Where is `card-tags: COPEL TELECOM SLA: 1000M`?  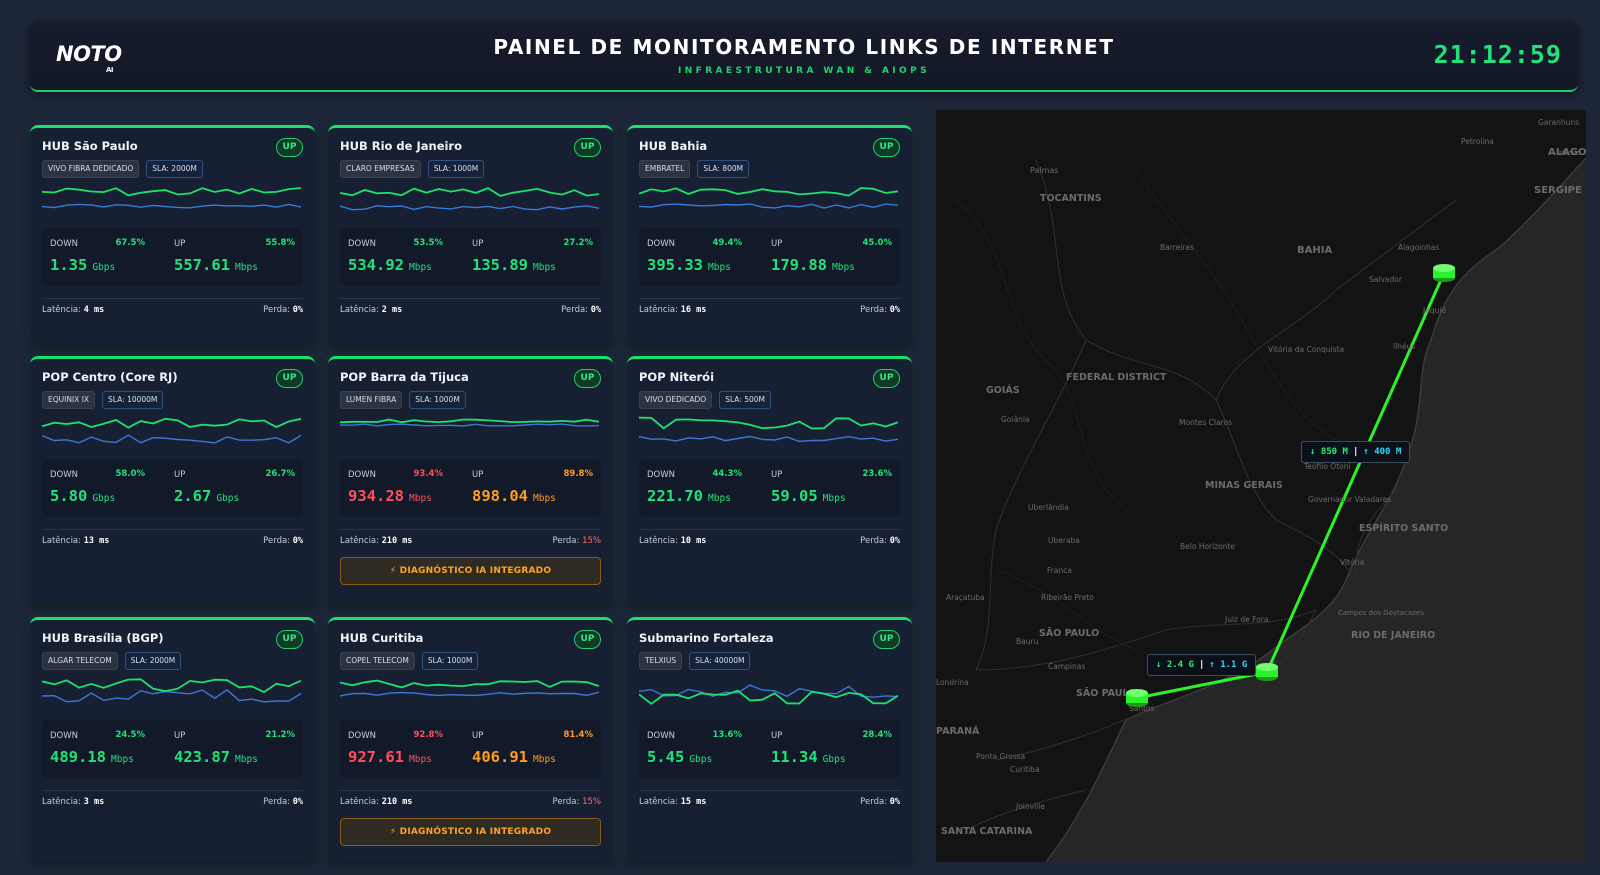
card-tags: COPEL TELECOM SLA: 1000M is located at coordinates (409, 661).